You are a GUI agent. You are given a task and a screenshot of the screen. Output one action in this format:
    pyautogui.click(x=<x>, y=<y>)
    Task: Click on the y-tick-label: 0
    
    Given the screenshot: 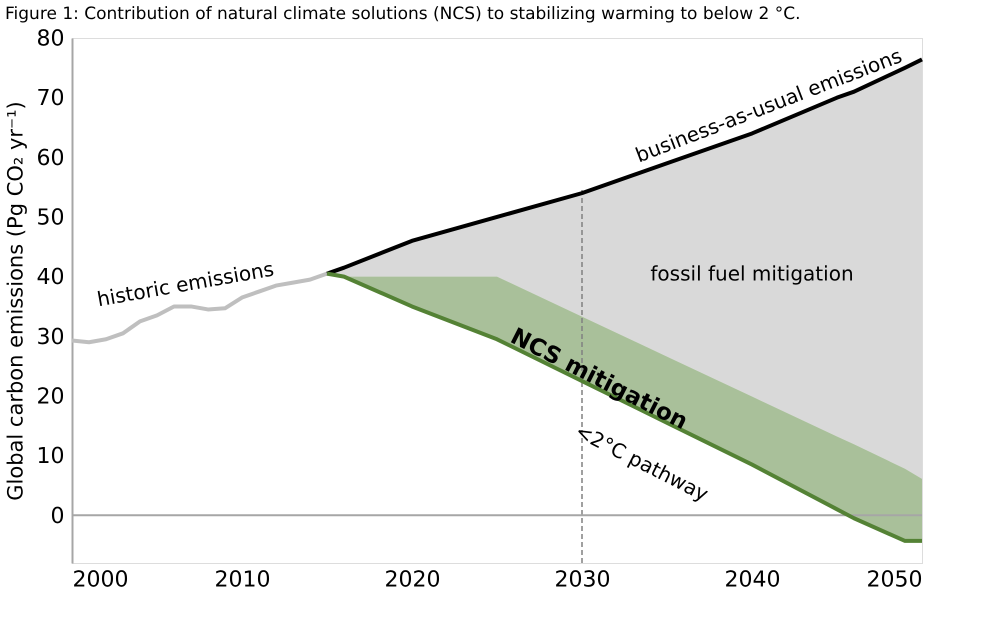 What is the action you would take?
    pyautogui.click(x=57, y=516)
    